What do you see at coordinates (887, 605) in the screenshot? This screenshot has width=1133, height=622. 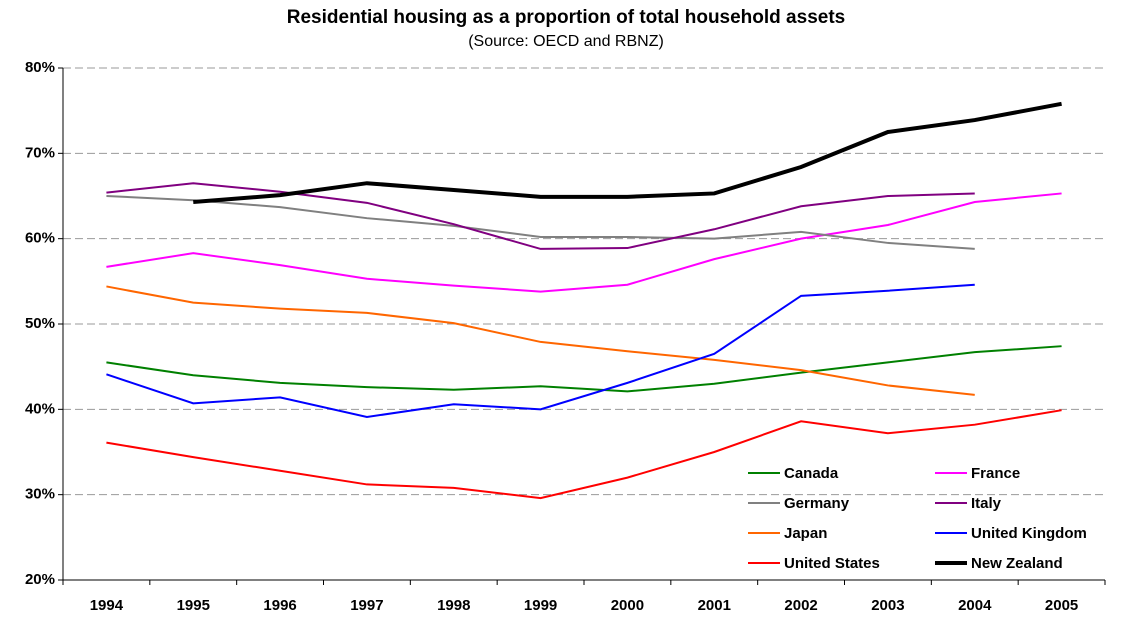 I see `x-tick-label: 2003` at bounding box center [887, 605].